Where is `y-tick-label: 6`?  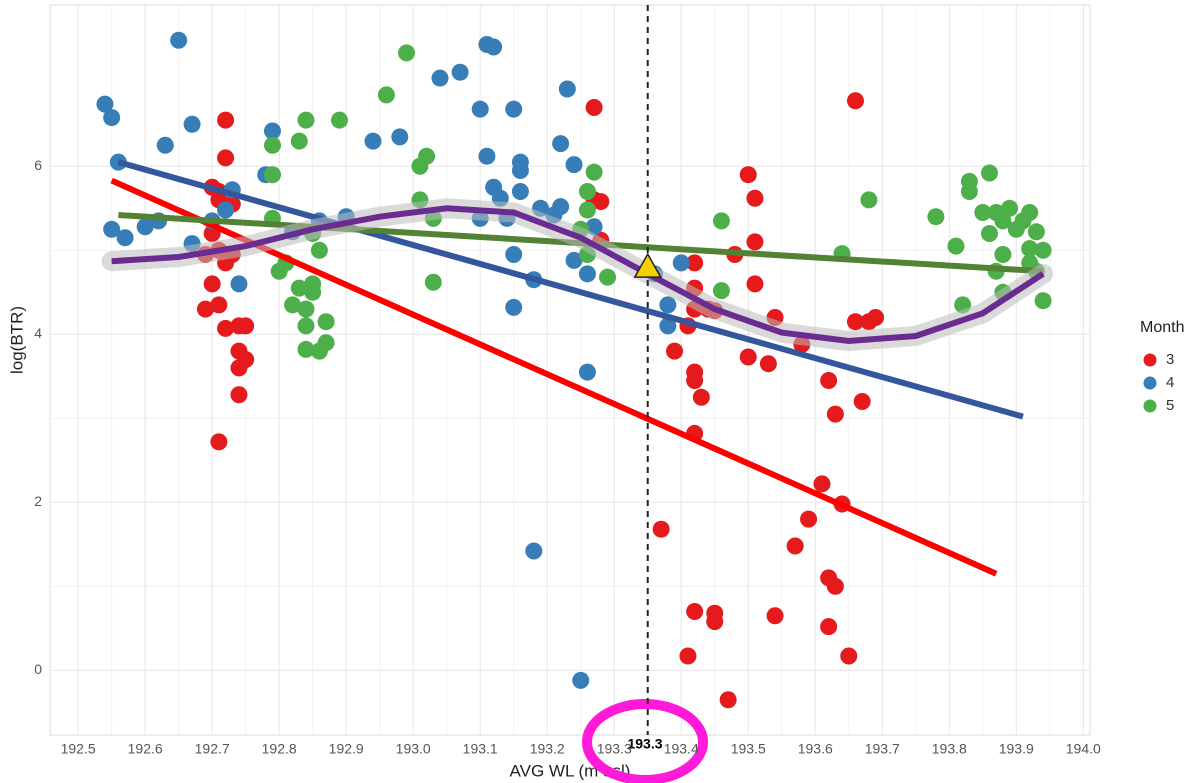 y-tick-label: 6 is located at coordinates (38, 165).